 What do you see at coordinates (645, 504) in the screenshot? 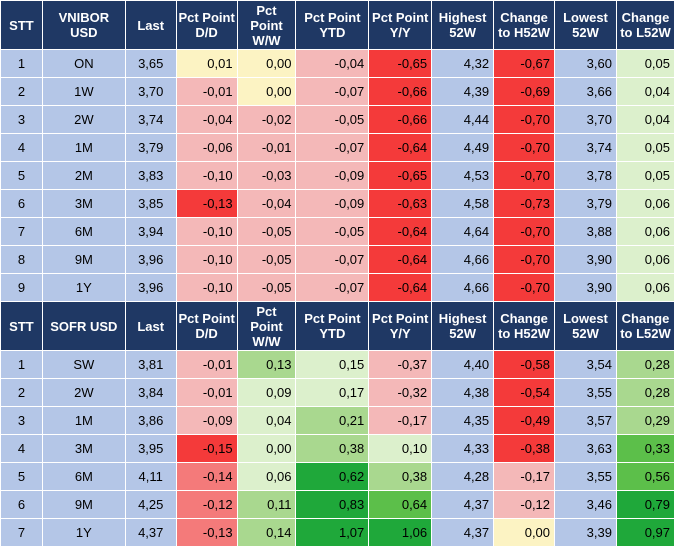
I see `change-l52w-cell: 0,79` at bounding box center [645, 504].